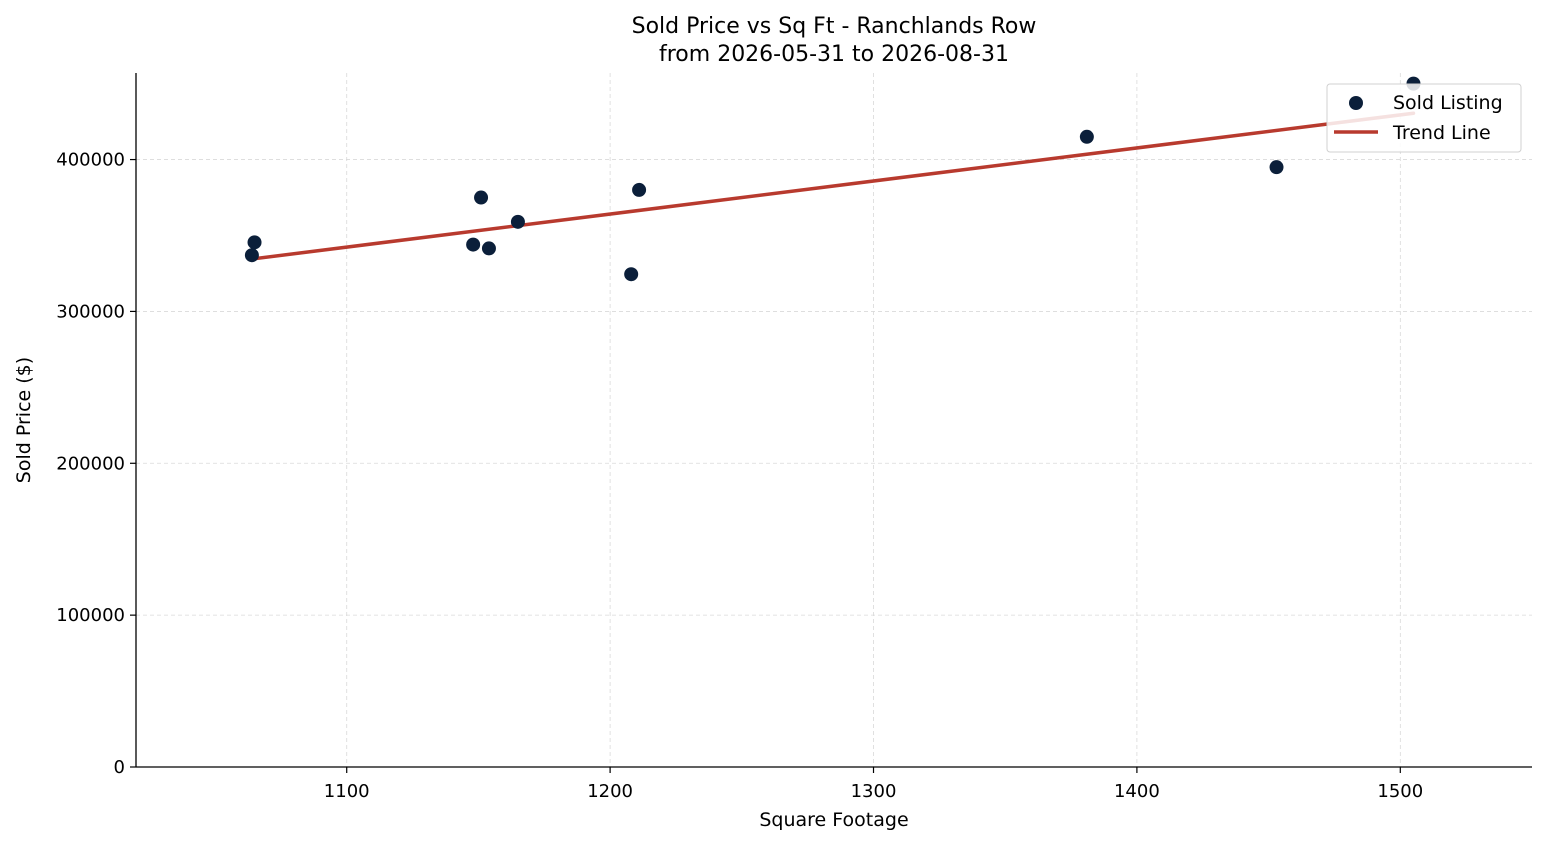 Image resolution: width=1547 pixels, height=845 pixels. What do you see at coordinates (119, 767) in the screenshot?
I see `y-tick-label: 0` at bounding box center [119, 767].